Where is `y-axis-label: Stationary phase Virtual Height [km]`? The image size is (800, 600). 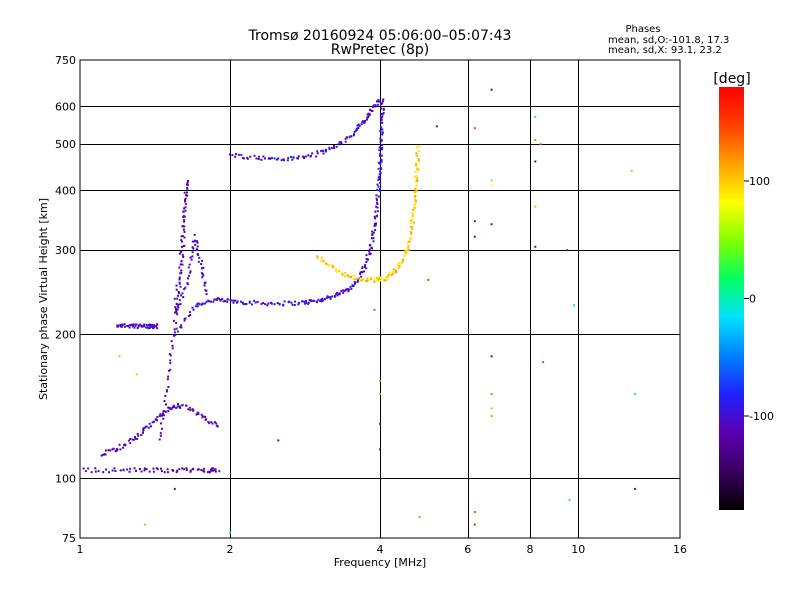
y-axis-label: Stationary phase Virtual Height [km] is located at coordinates (43, 299).